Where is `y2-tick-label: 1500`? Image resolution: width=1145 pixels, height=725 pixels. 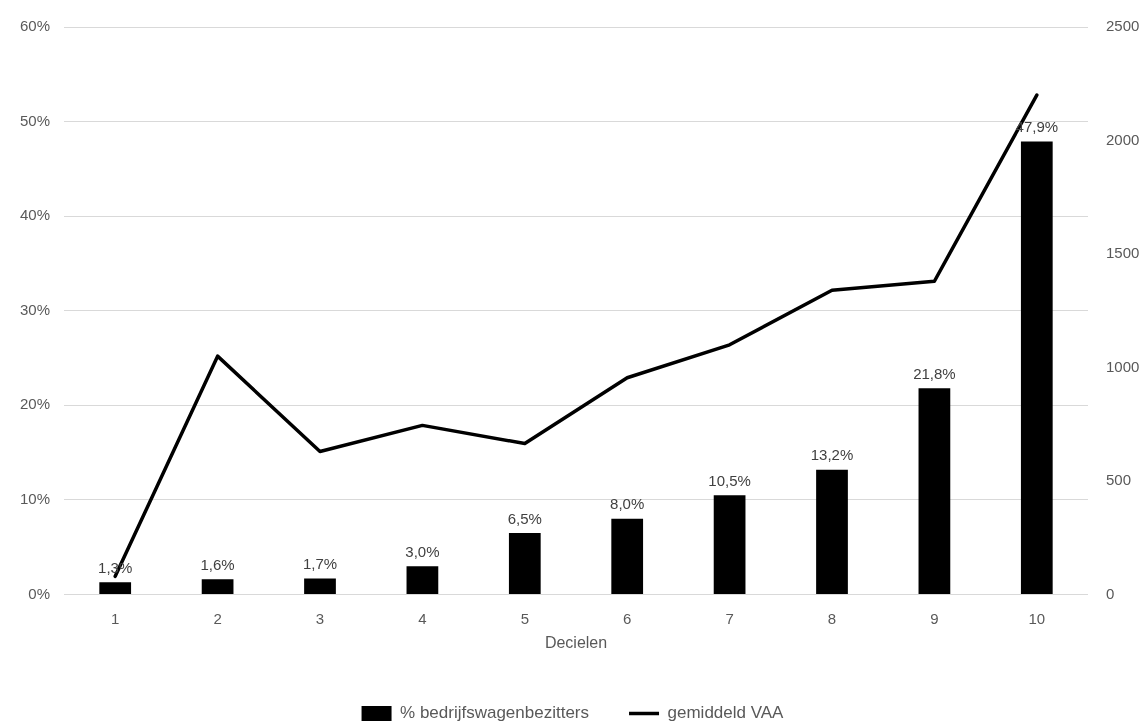
y2-tick-label: 1500 is located at coordinates (1123, 253).